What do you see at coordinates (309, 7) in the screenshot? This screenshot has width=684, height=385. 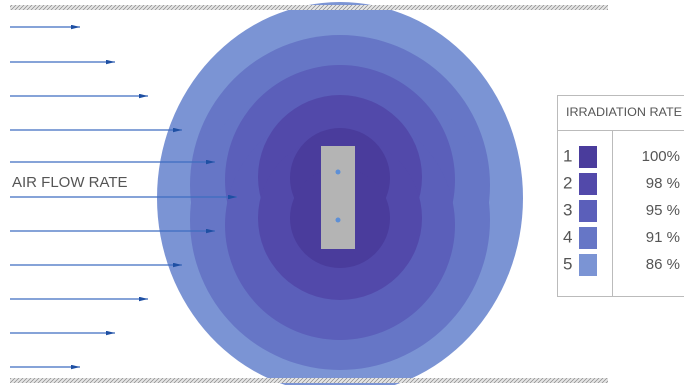 I see `wall-top` at bounding box center [309, 7].